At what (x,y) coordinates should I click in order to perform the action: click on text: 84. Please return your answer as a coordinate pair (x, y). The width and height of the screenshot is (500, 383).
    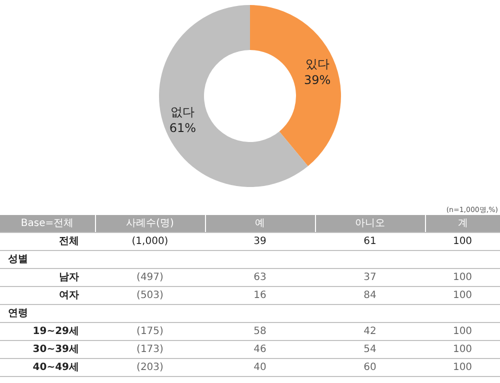
    Looking at the image, I should click on (370, 295).